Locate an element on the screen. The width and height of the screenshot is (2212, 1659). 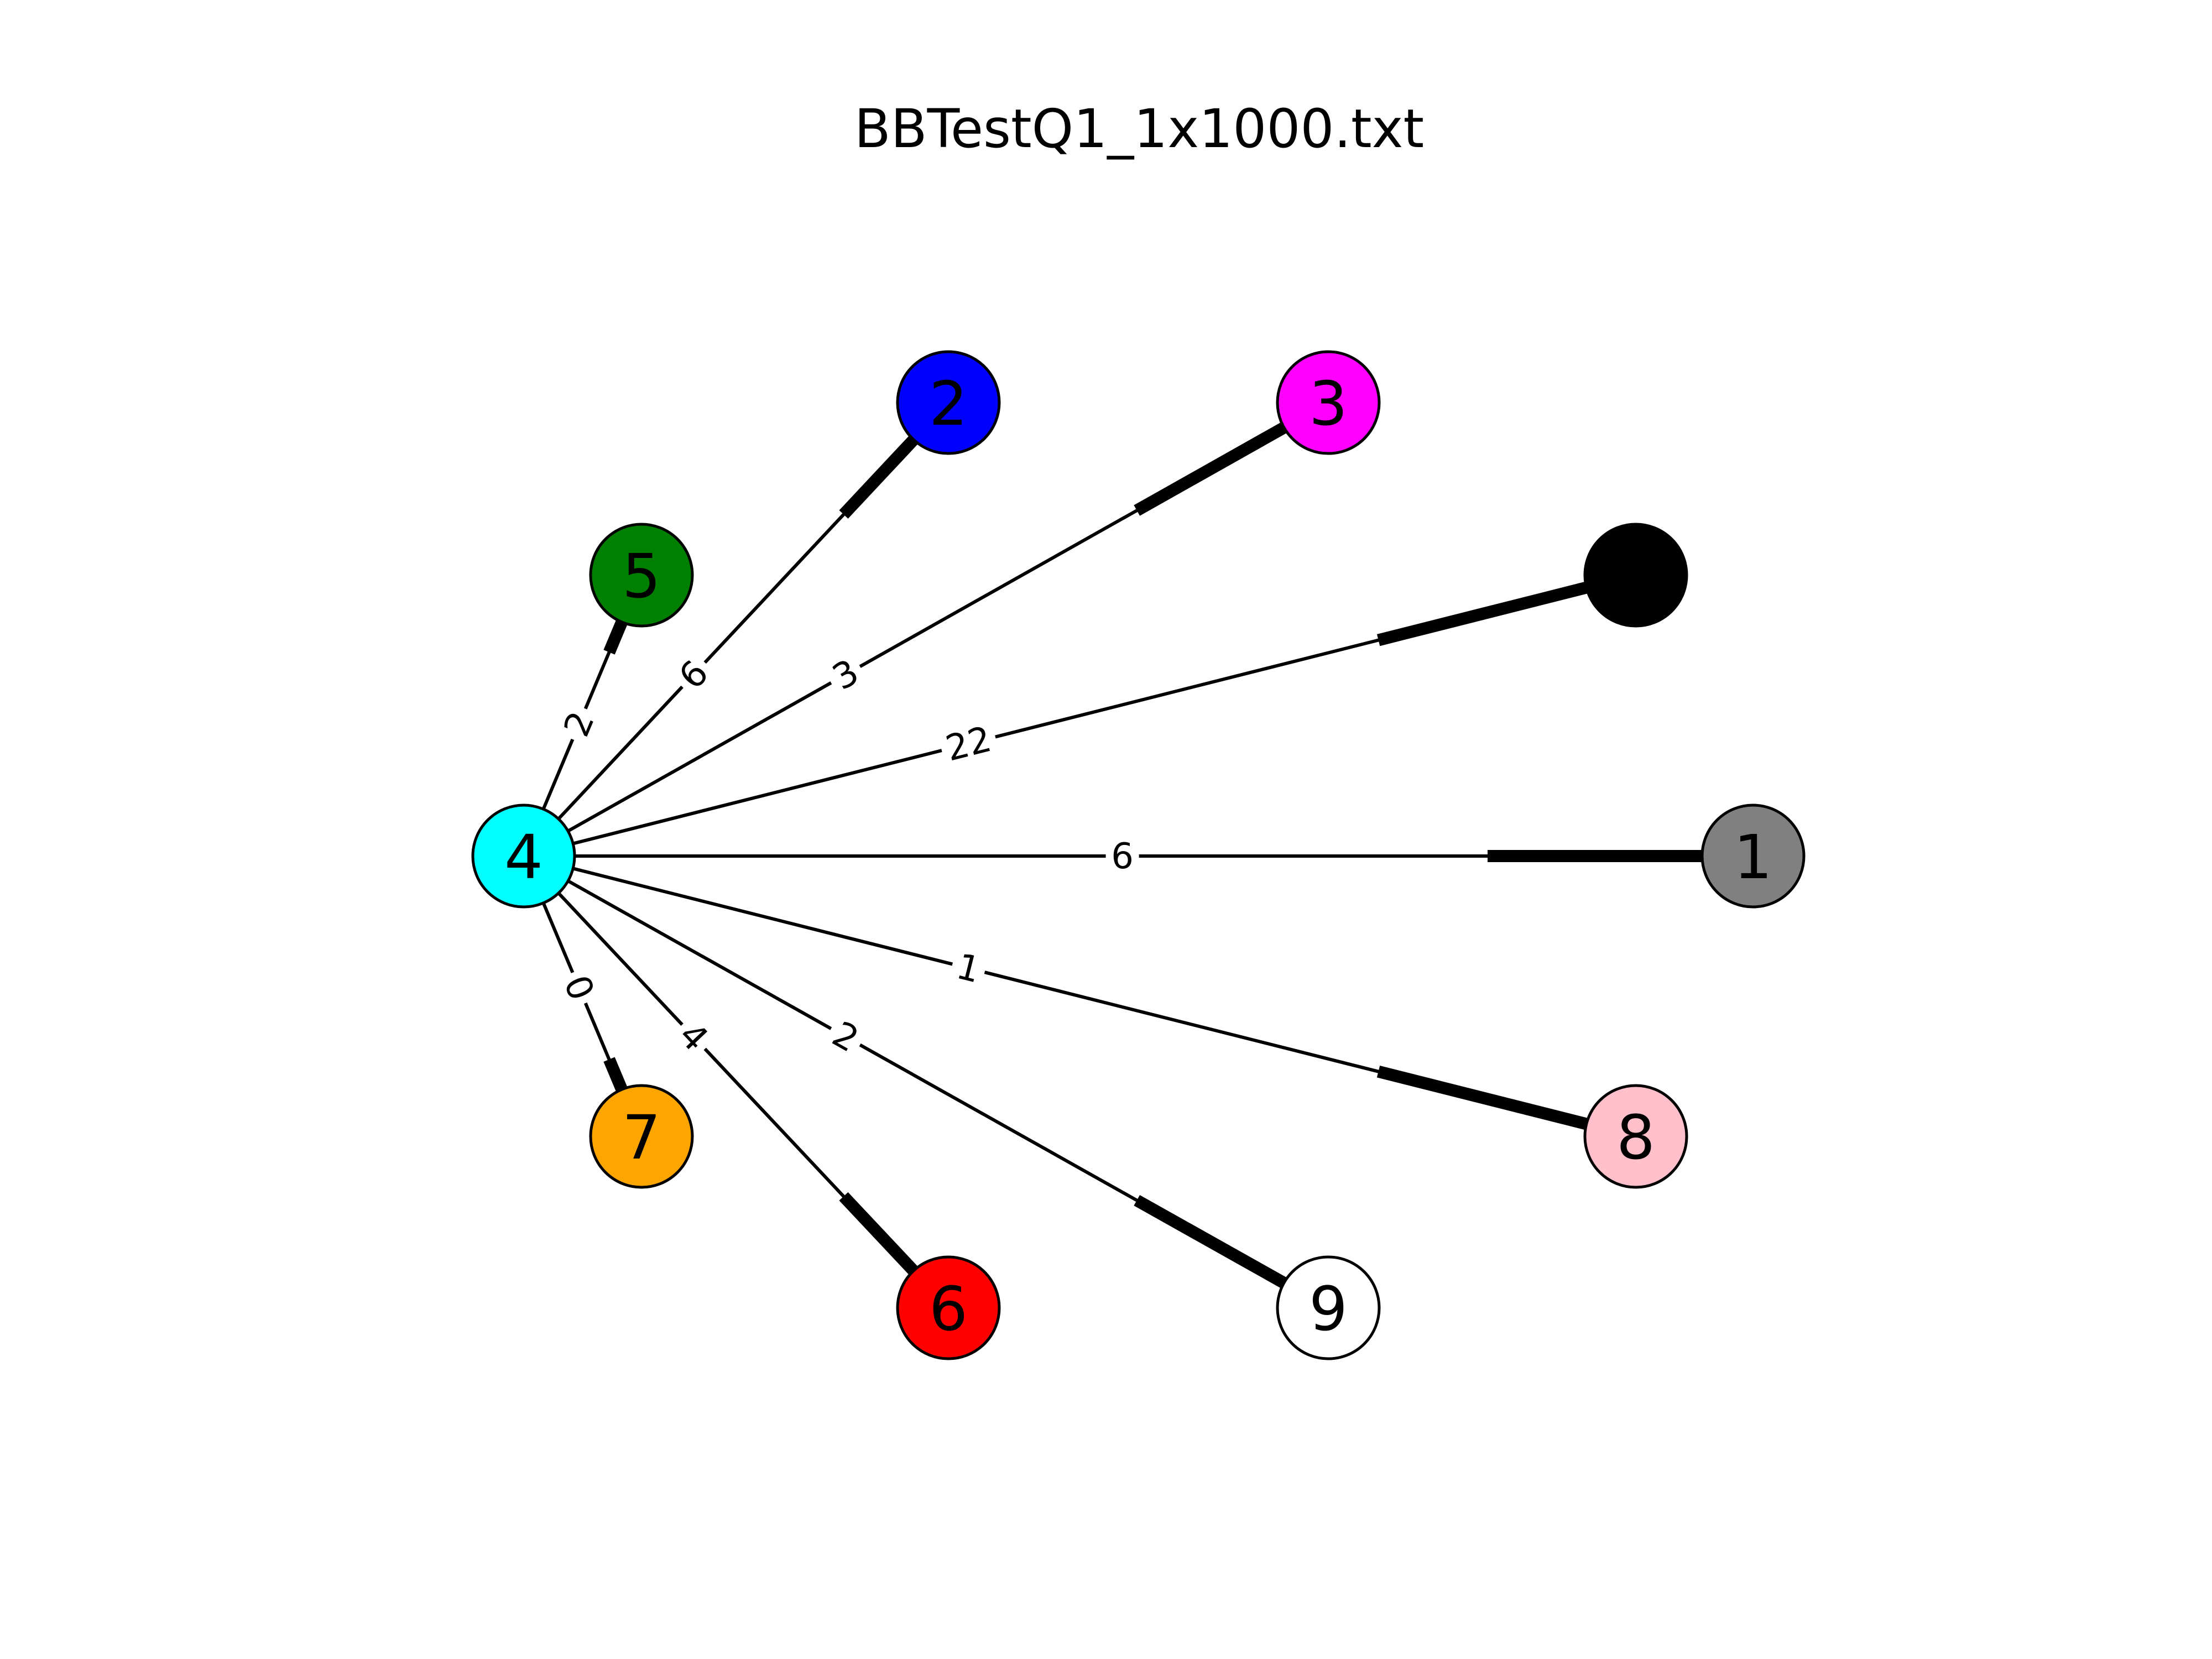
edge-label: 22 is located at coordinates (969, 744).